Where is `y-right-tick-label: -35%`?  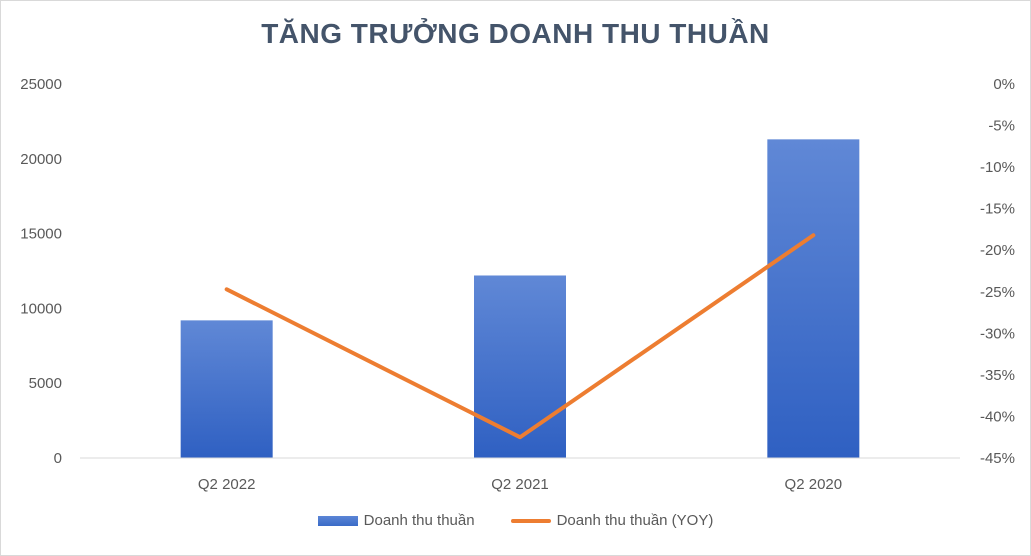 y-right-tick-label: -35% is located at coordinates (997, 375).